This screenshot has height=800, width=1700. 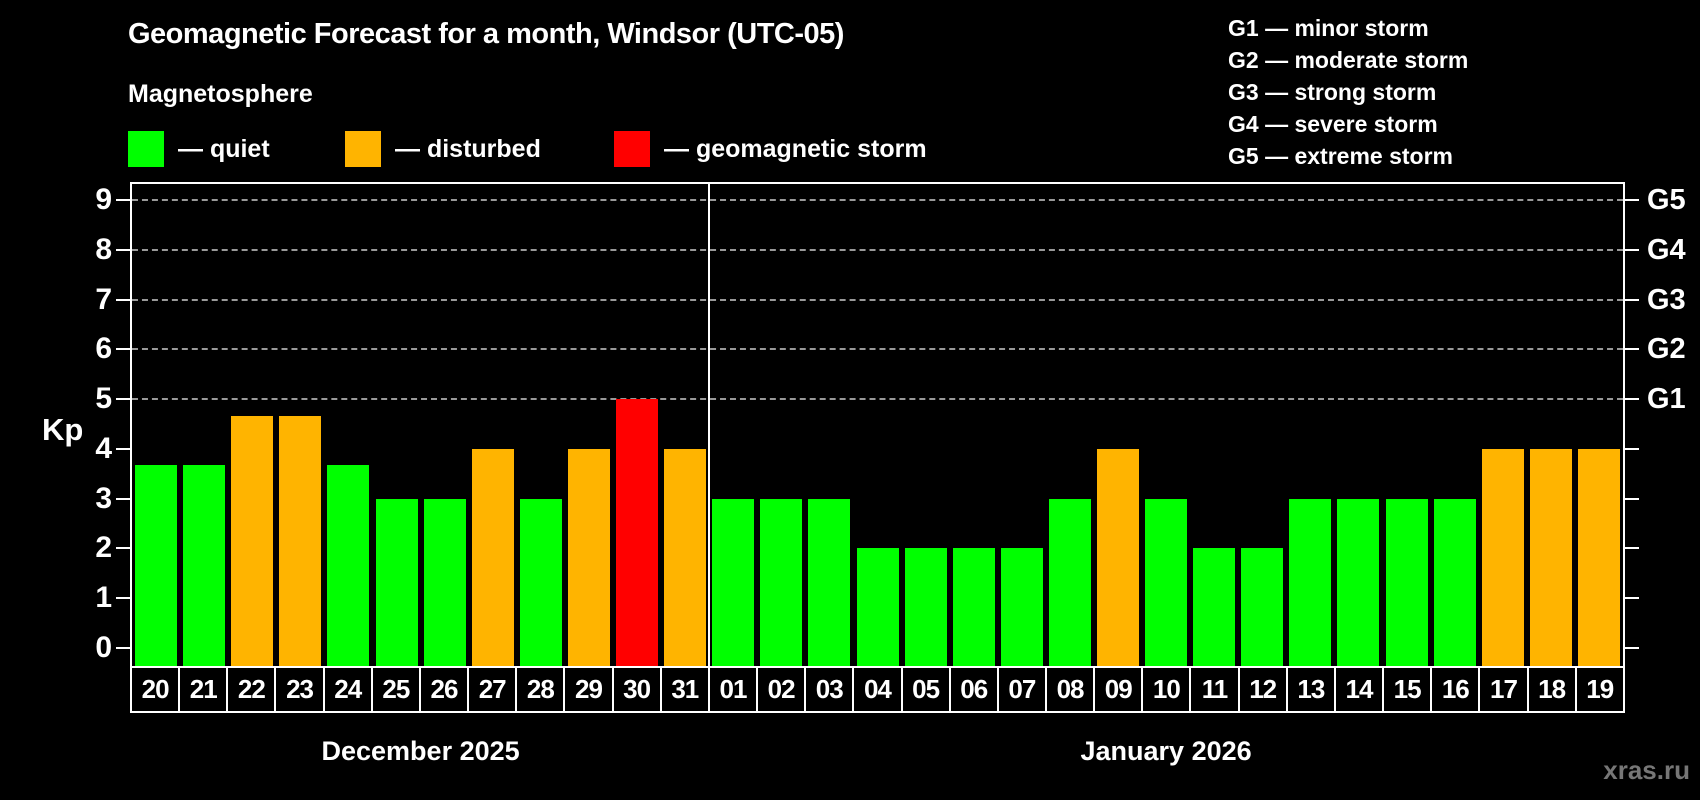 What do you see at coordinates (491, 689) in the screenshot?
I see `day-label-cell: 27` at bounding box center [491, 689].